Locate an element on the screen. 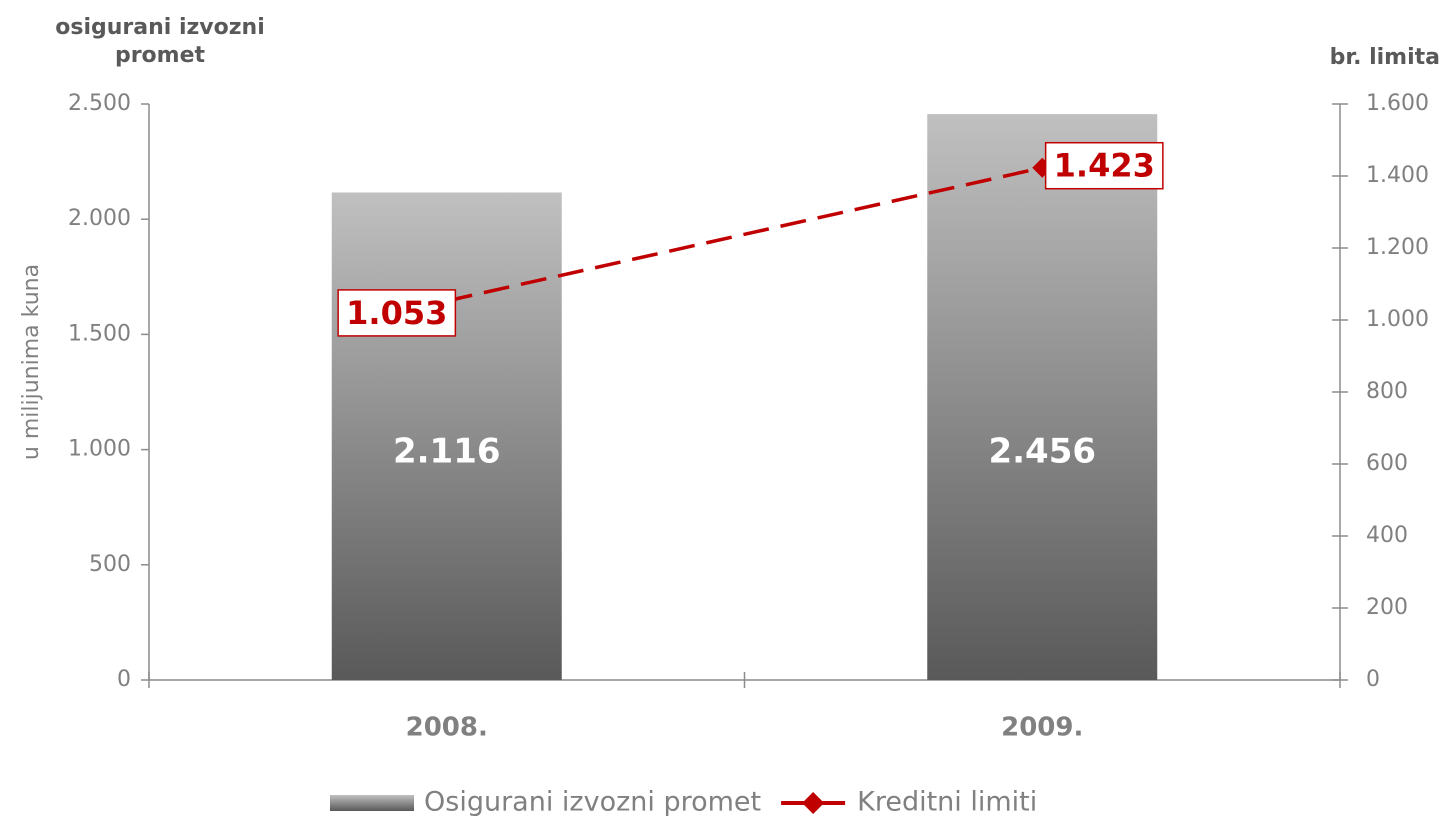 The image size is (1446, 822). y-tick-label: 1.500 is located at coordinates (99, 333).